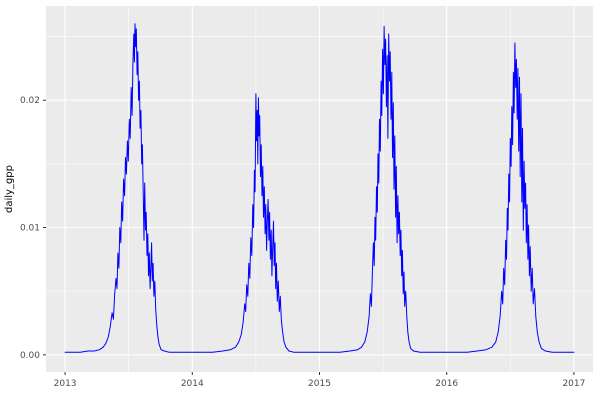 This screenshot has height=400, width=600. What do you see at coordinates (30, 229) in the screenshot?
I see `y-tick-label: 0.01` at bounding box center [30, 229].